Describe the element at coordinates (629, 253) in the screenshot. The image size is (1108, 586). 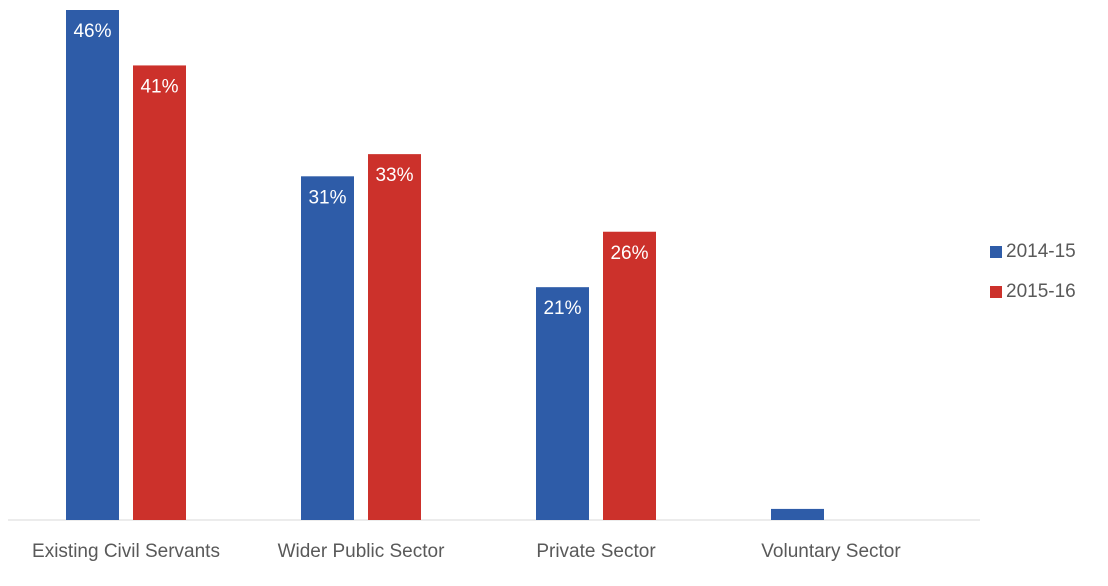
I see `data-label: 26%` at that location.